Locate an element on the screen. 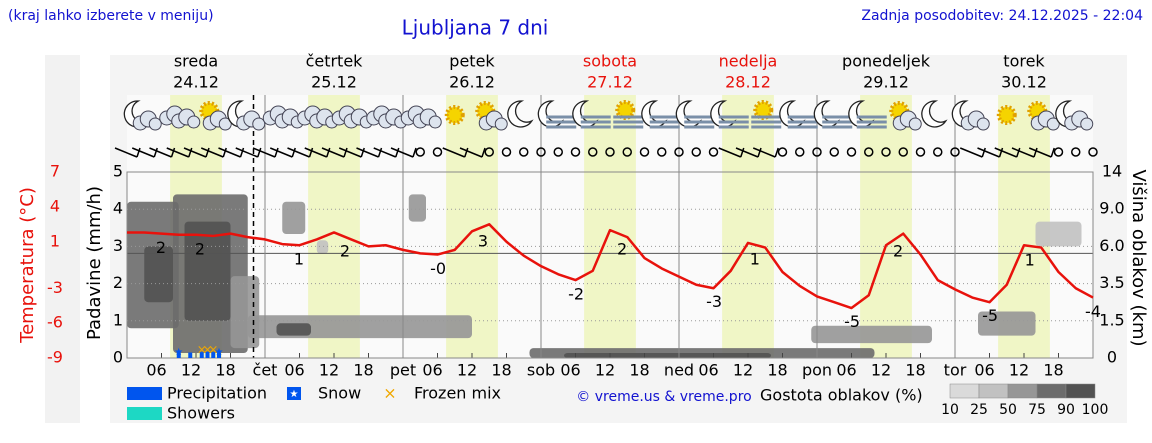 The image size is (1152, 443). x-tick-label: sob is located at coordinates (541, 370).